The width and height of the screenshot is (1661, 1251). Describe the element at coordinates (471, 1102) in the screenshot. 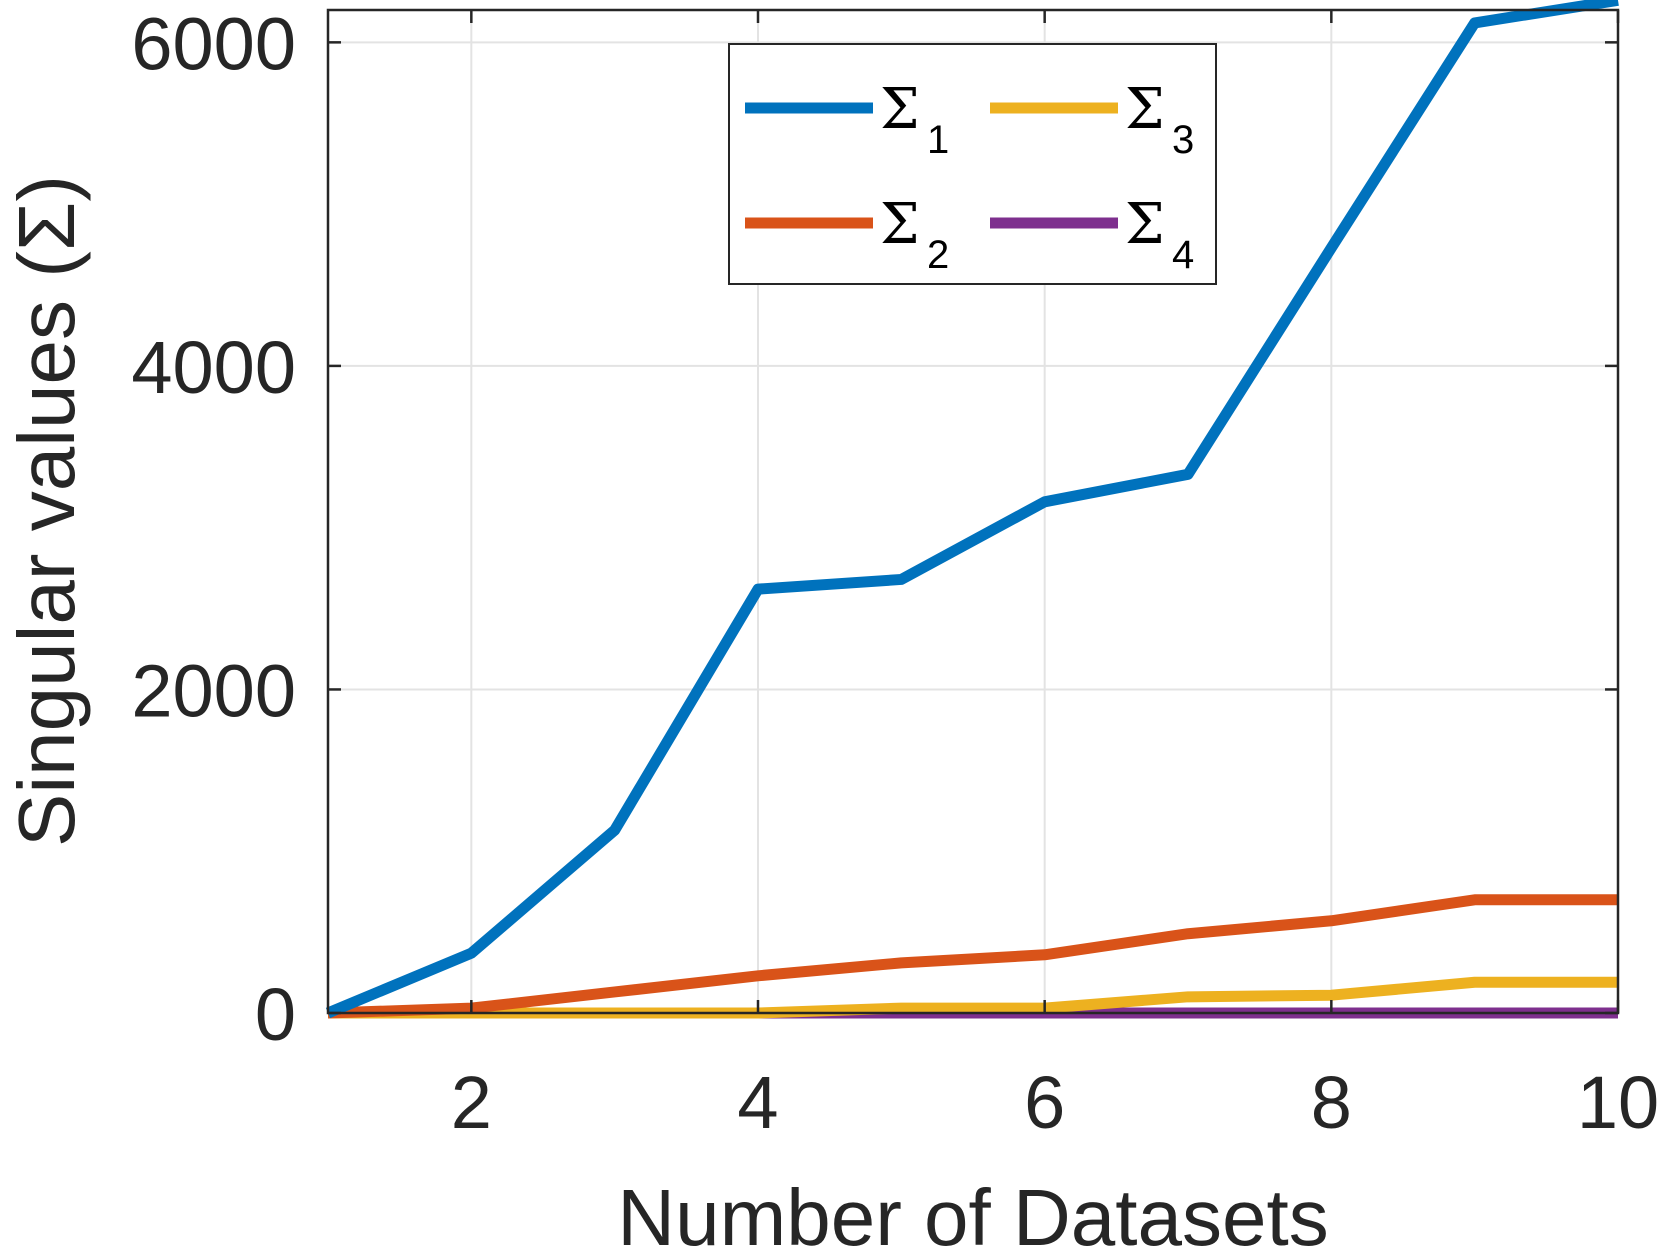

I see `x-tick-label: 2` at that location.